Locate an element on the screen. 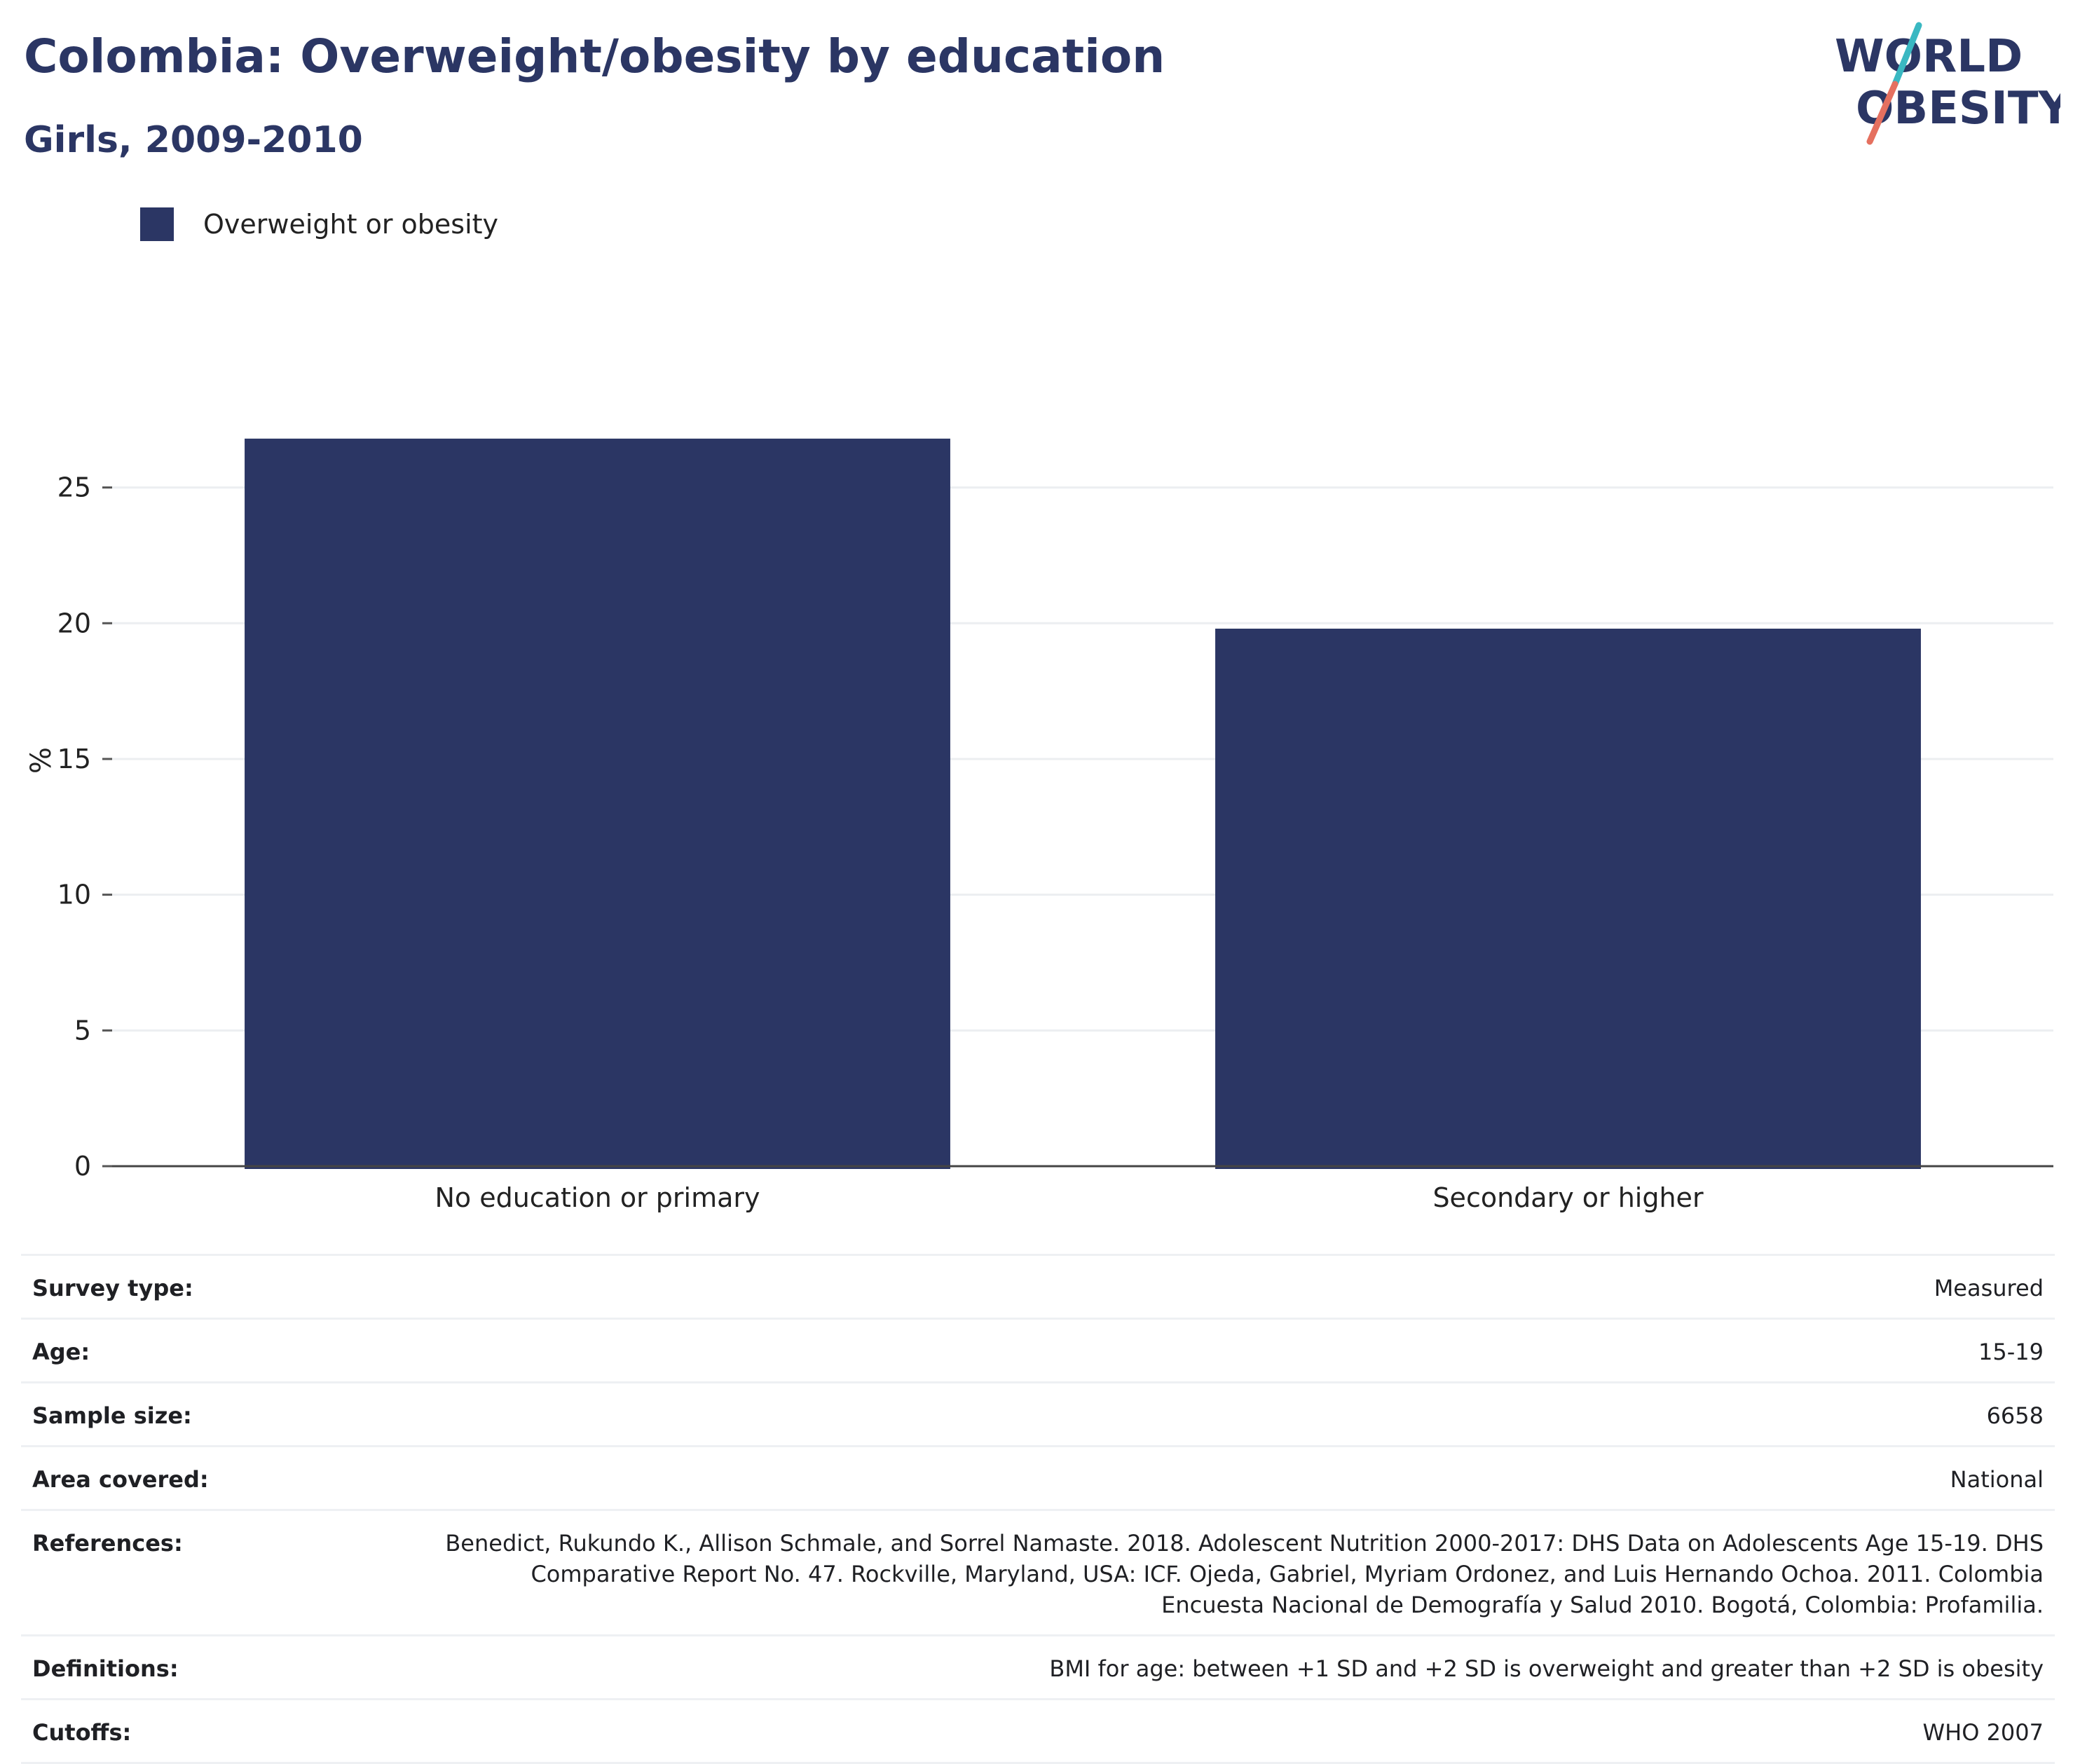 The width and height of the screenshot is (2073, 1764). chart-legend: Overweight or obesity is located at coordinates (319, 224).